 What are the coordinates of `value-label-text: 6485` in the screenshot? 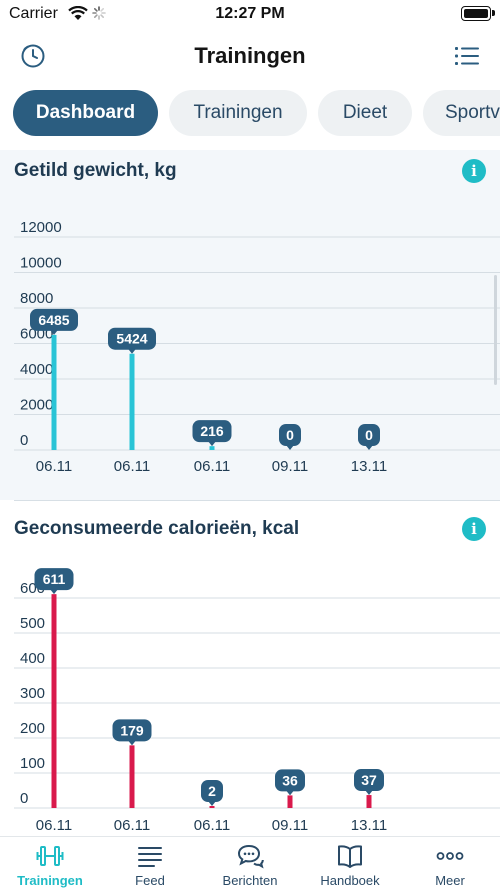 It's located at (53, 320).